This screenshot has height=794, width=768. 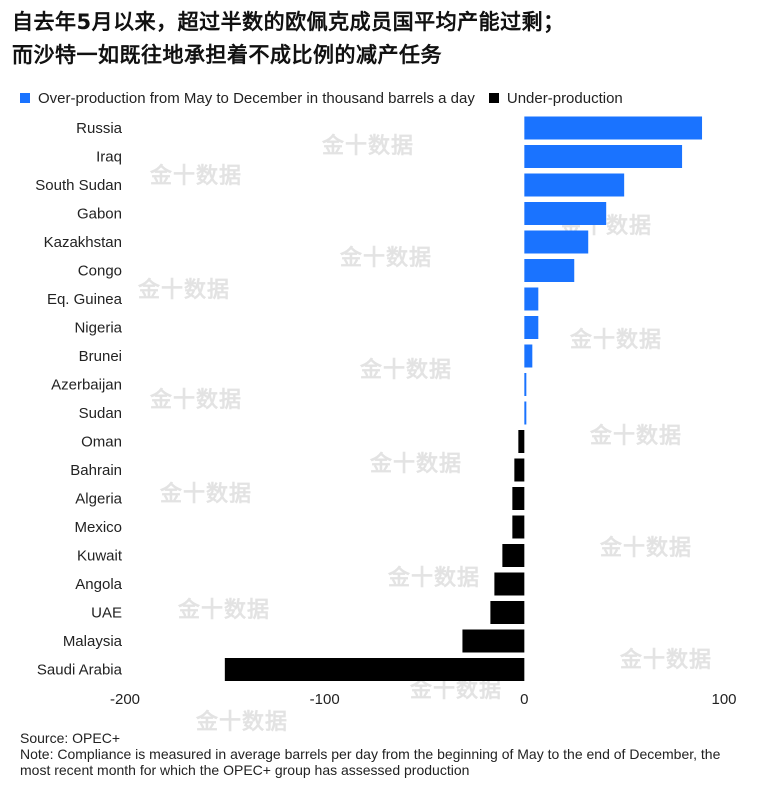 What do you see at coordinates (96, 470) in the screenshot?
I see `category-label: Bahrain` at bounding box center [96, 470].